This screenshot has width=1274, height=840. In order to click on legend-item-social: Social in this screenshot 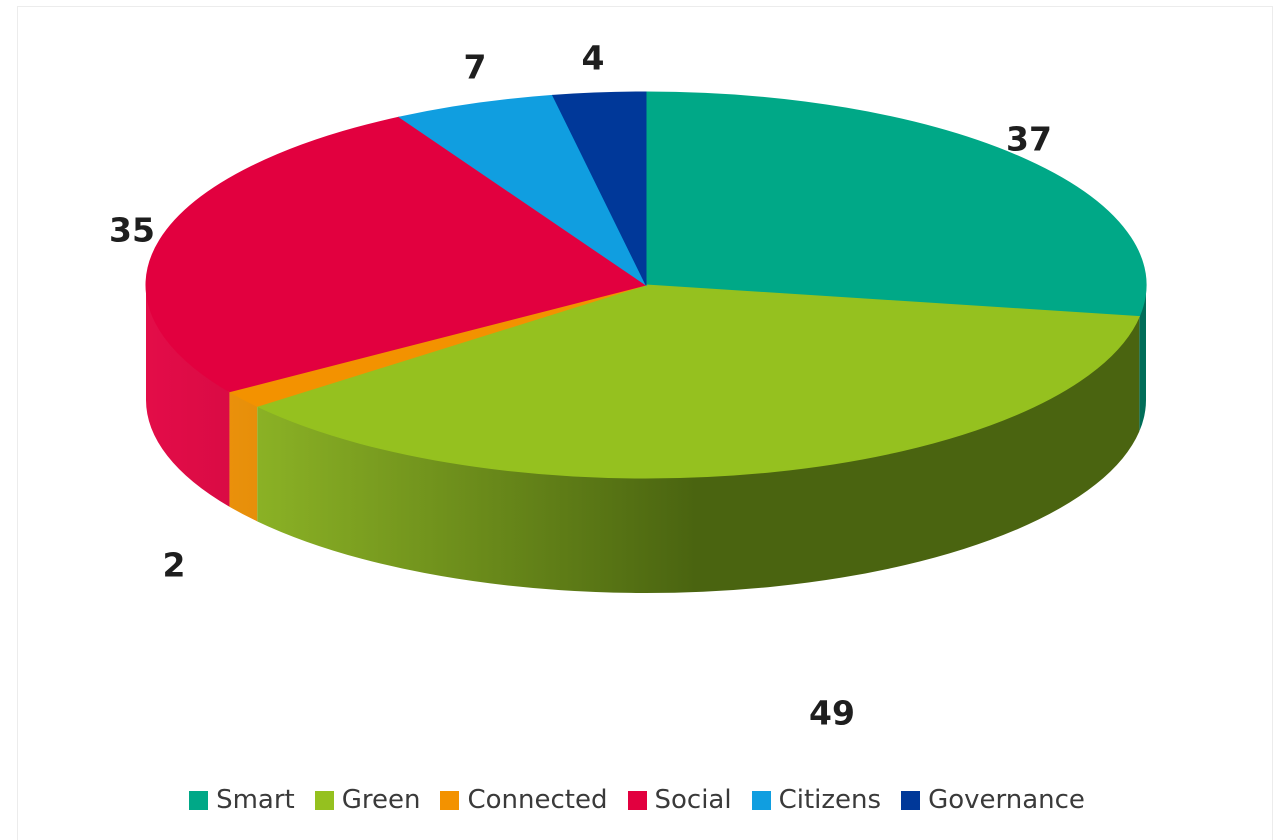, I will do `click(679, 800)`.